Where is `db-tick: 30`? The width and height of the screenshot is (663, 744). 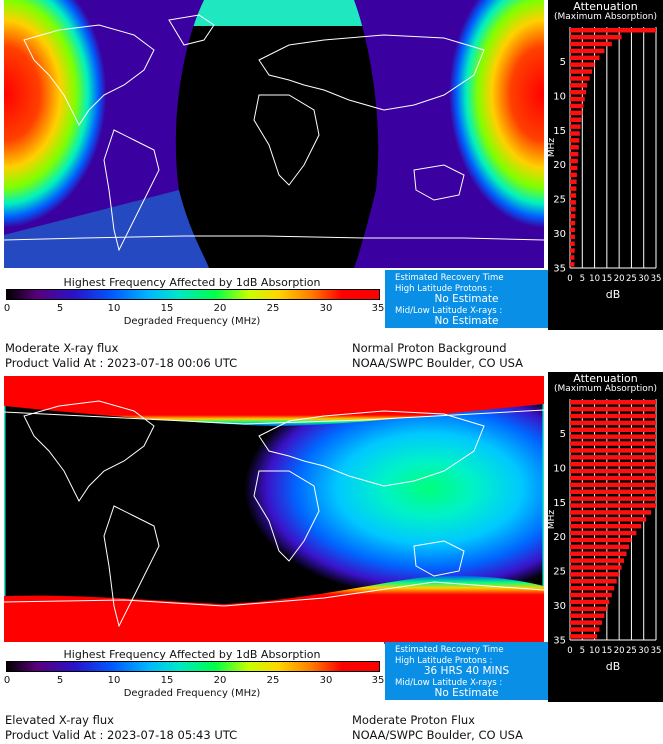
db-tick: 30 is located at coordinates (643, 651).